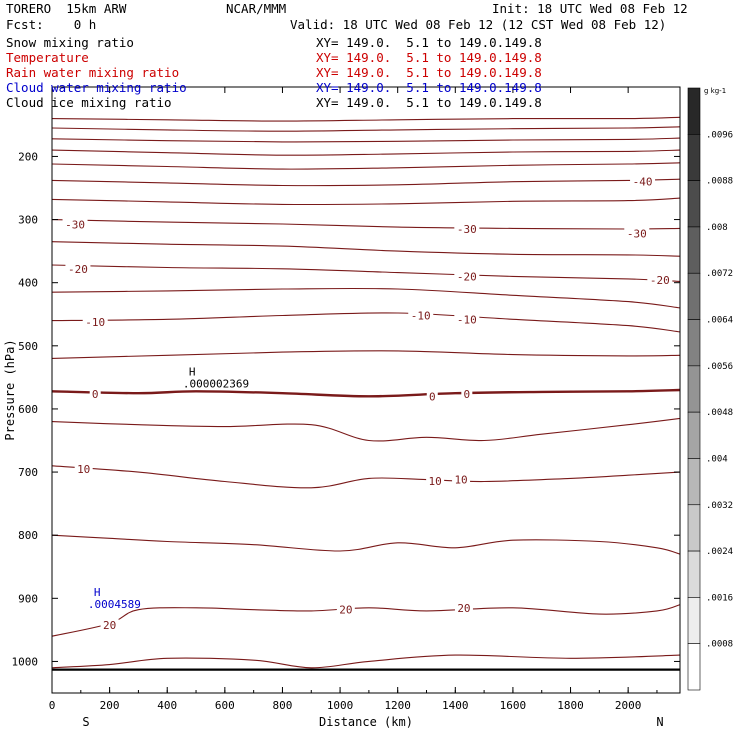 Image resolution: width=740 pixels, height=740 pixels. I want to click on x-tick-label: 400, so click(167, 705).